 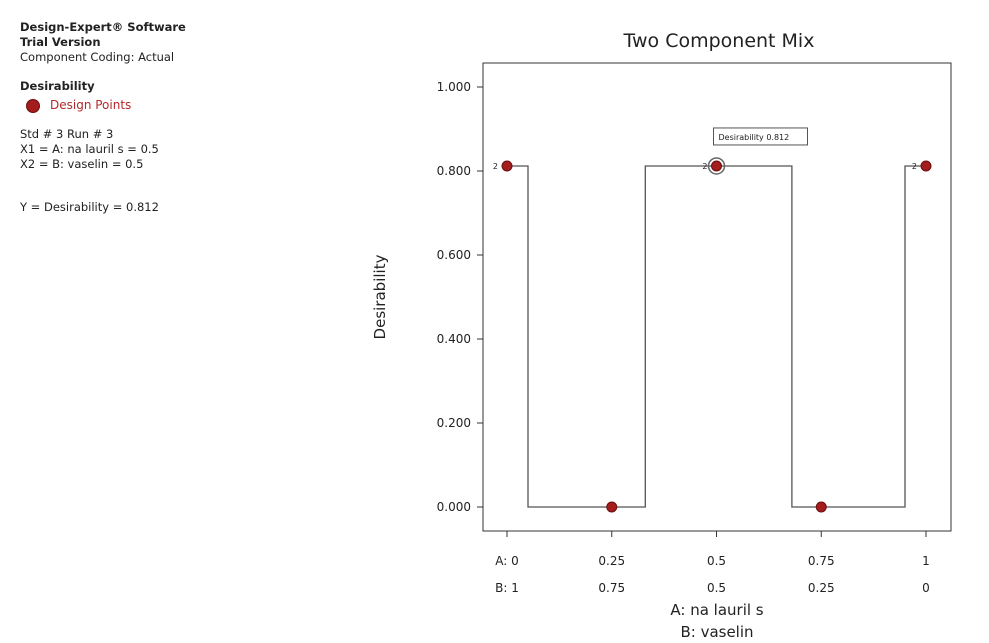 What do you see at coordinates (89, 207) in the screenshot?
I see `y-label: Y = Desirability = 0.812` at bounding box center [89, 207].